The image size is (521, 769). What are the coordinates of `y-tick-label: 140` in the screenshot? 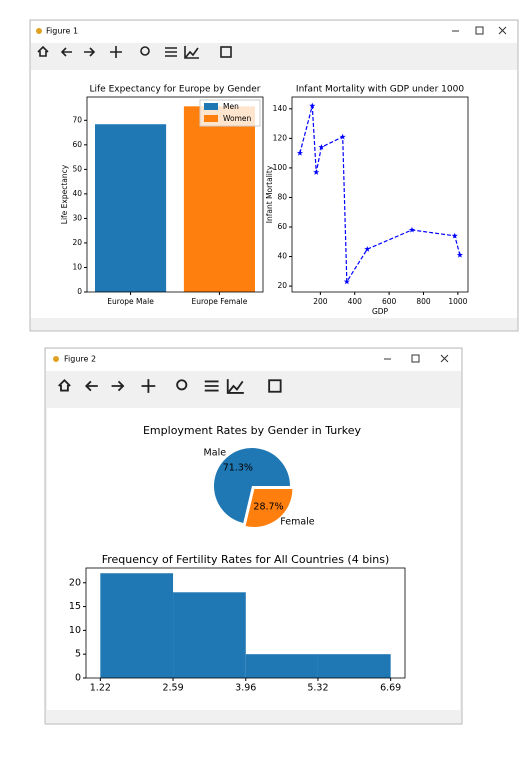 It's located at (280, 108).